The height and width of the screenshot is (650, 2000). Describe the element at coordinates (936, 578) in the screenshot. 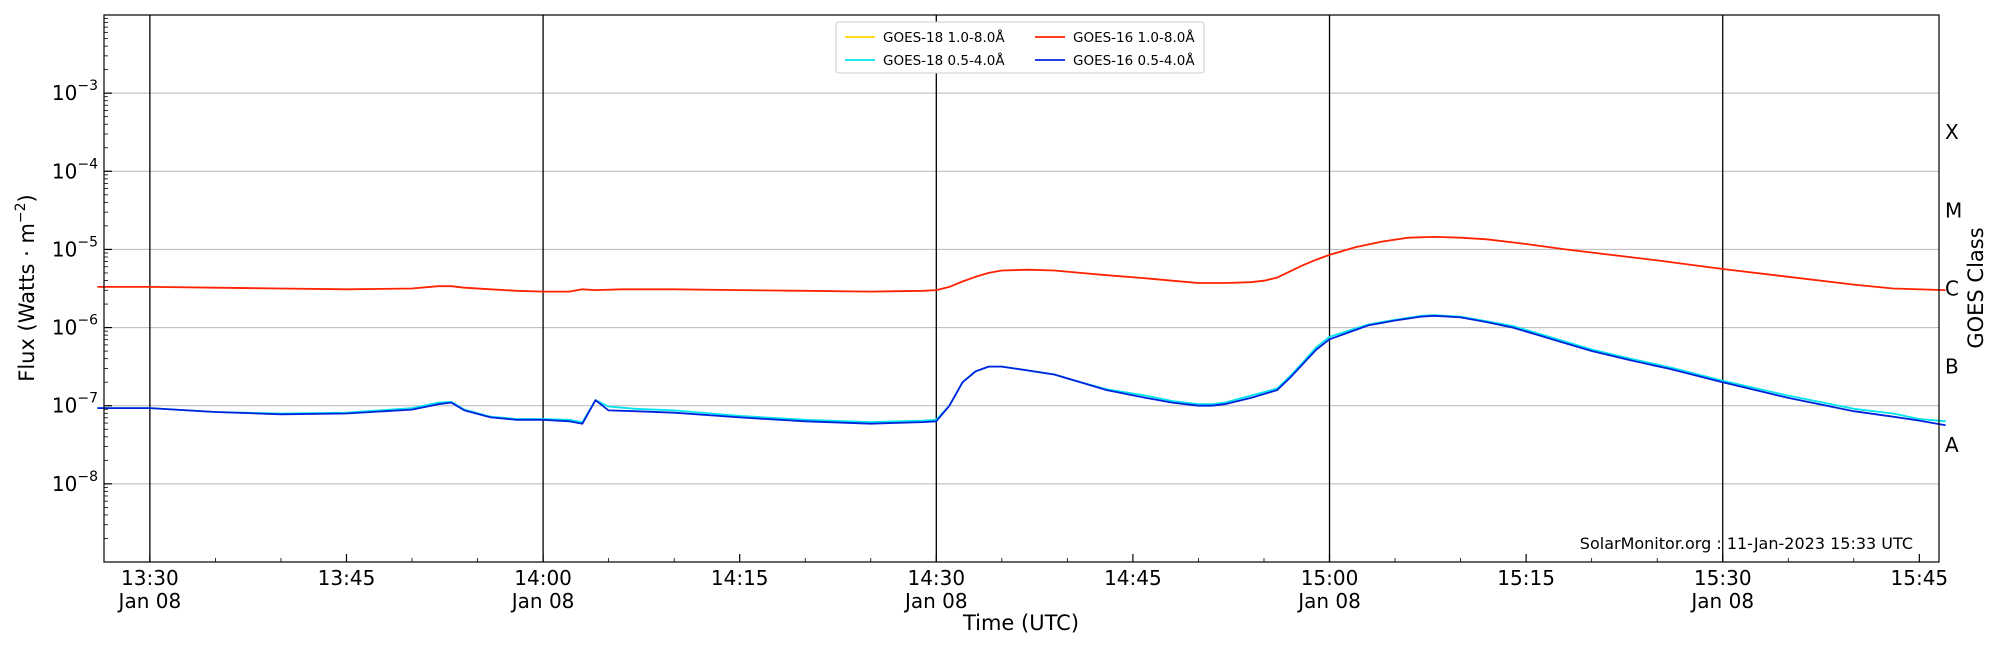

I see `x-tick-time-label: 14:30` at that location.